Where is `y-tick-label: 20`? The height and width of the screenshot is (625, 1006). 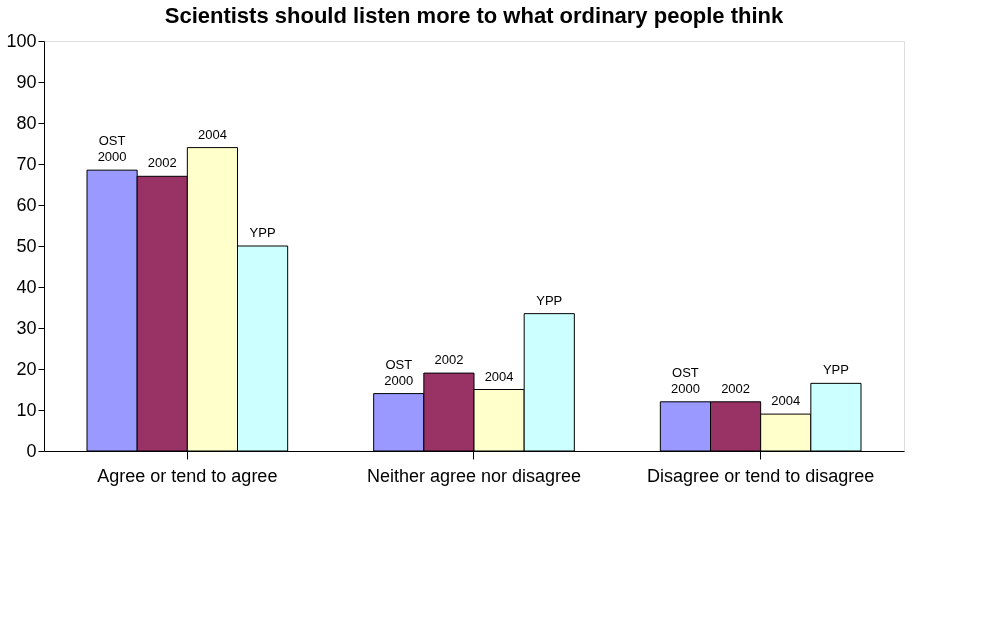
y-tick-label: 20 is located at coordinates (26, 368).